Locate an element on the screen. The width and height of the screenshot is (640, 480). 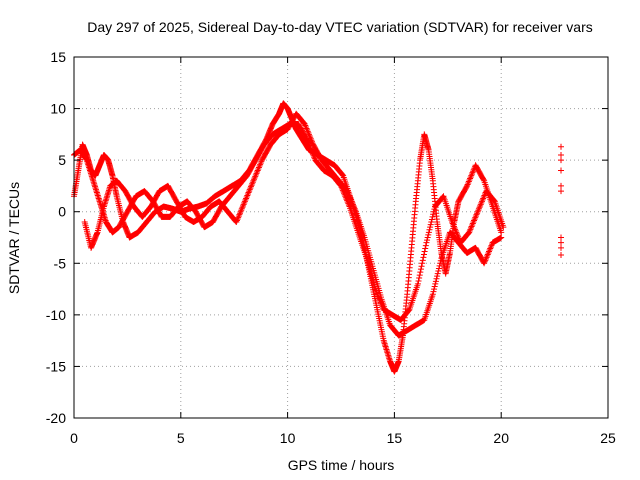
y-tick-label: -5 is located at coordinates (60, 263).